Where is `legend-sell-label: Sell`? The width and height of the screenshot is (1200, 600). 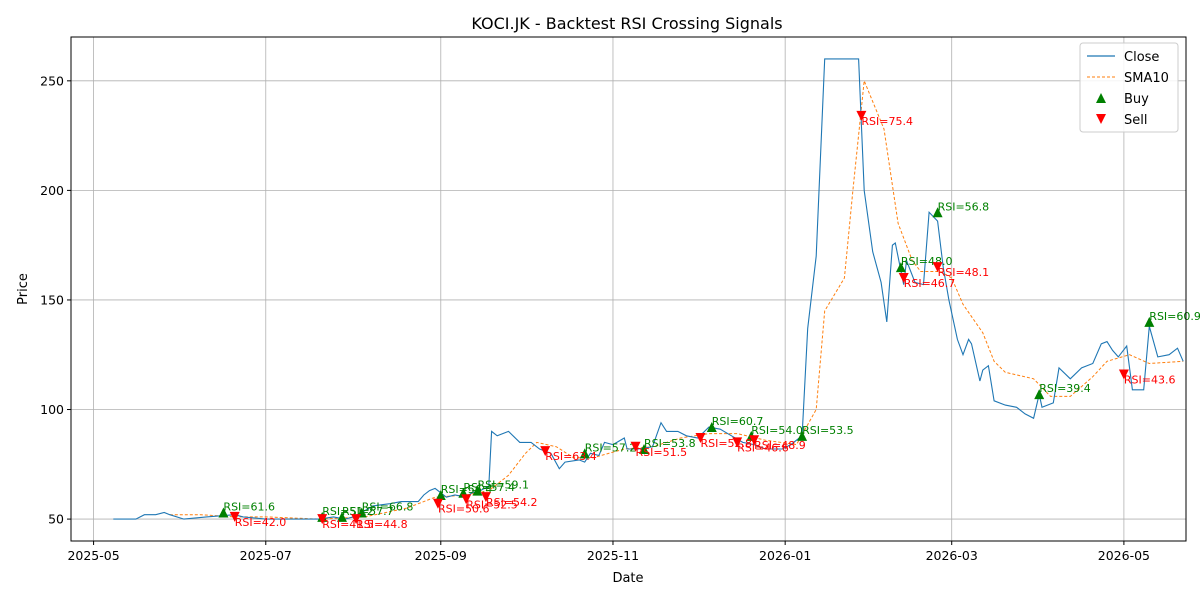 legend-sell-label: Sell is located at coordinates (1135, 120).